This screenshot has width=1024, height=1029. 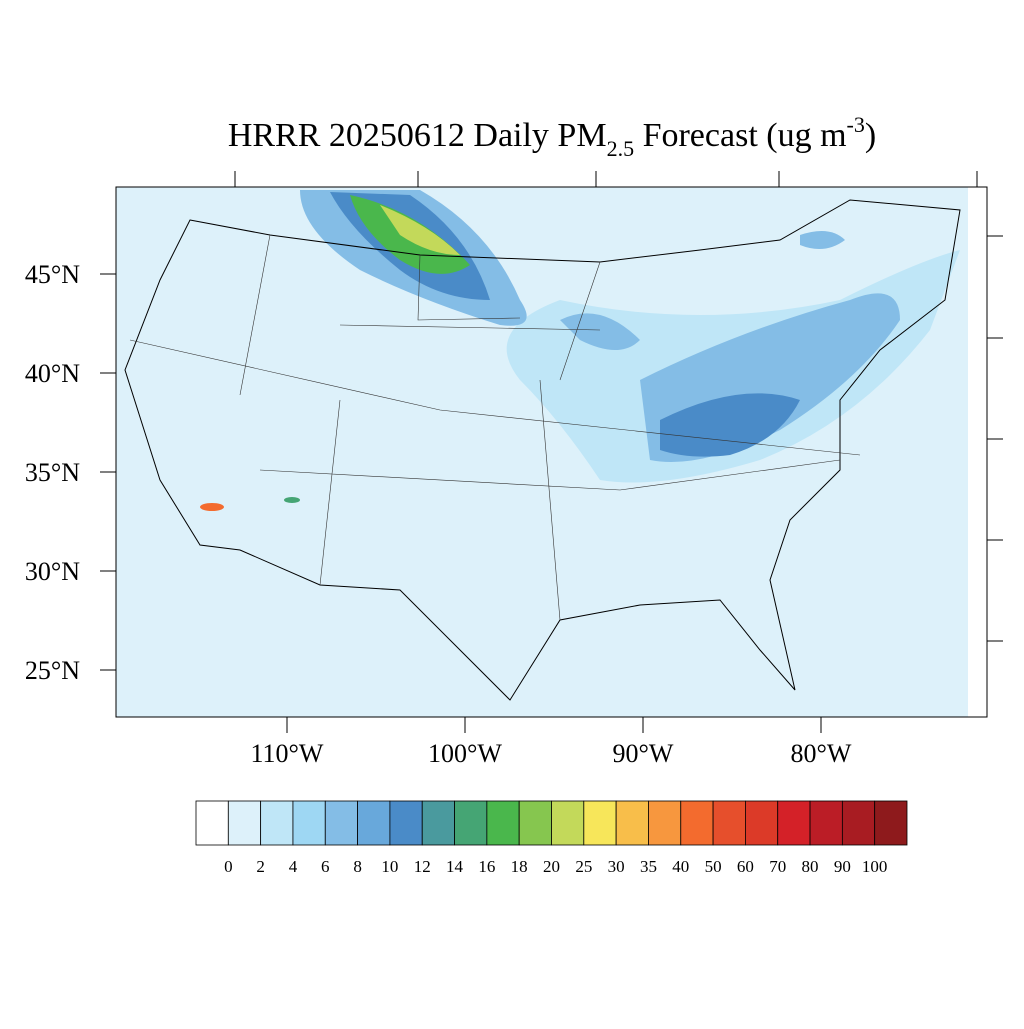 What do you see at coordinates (455, 866) in the screenshot?
I see `colorbar-label: 14` at bounding box center [455, 866].